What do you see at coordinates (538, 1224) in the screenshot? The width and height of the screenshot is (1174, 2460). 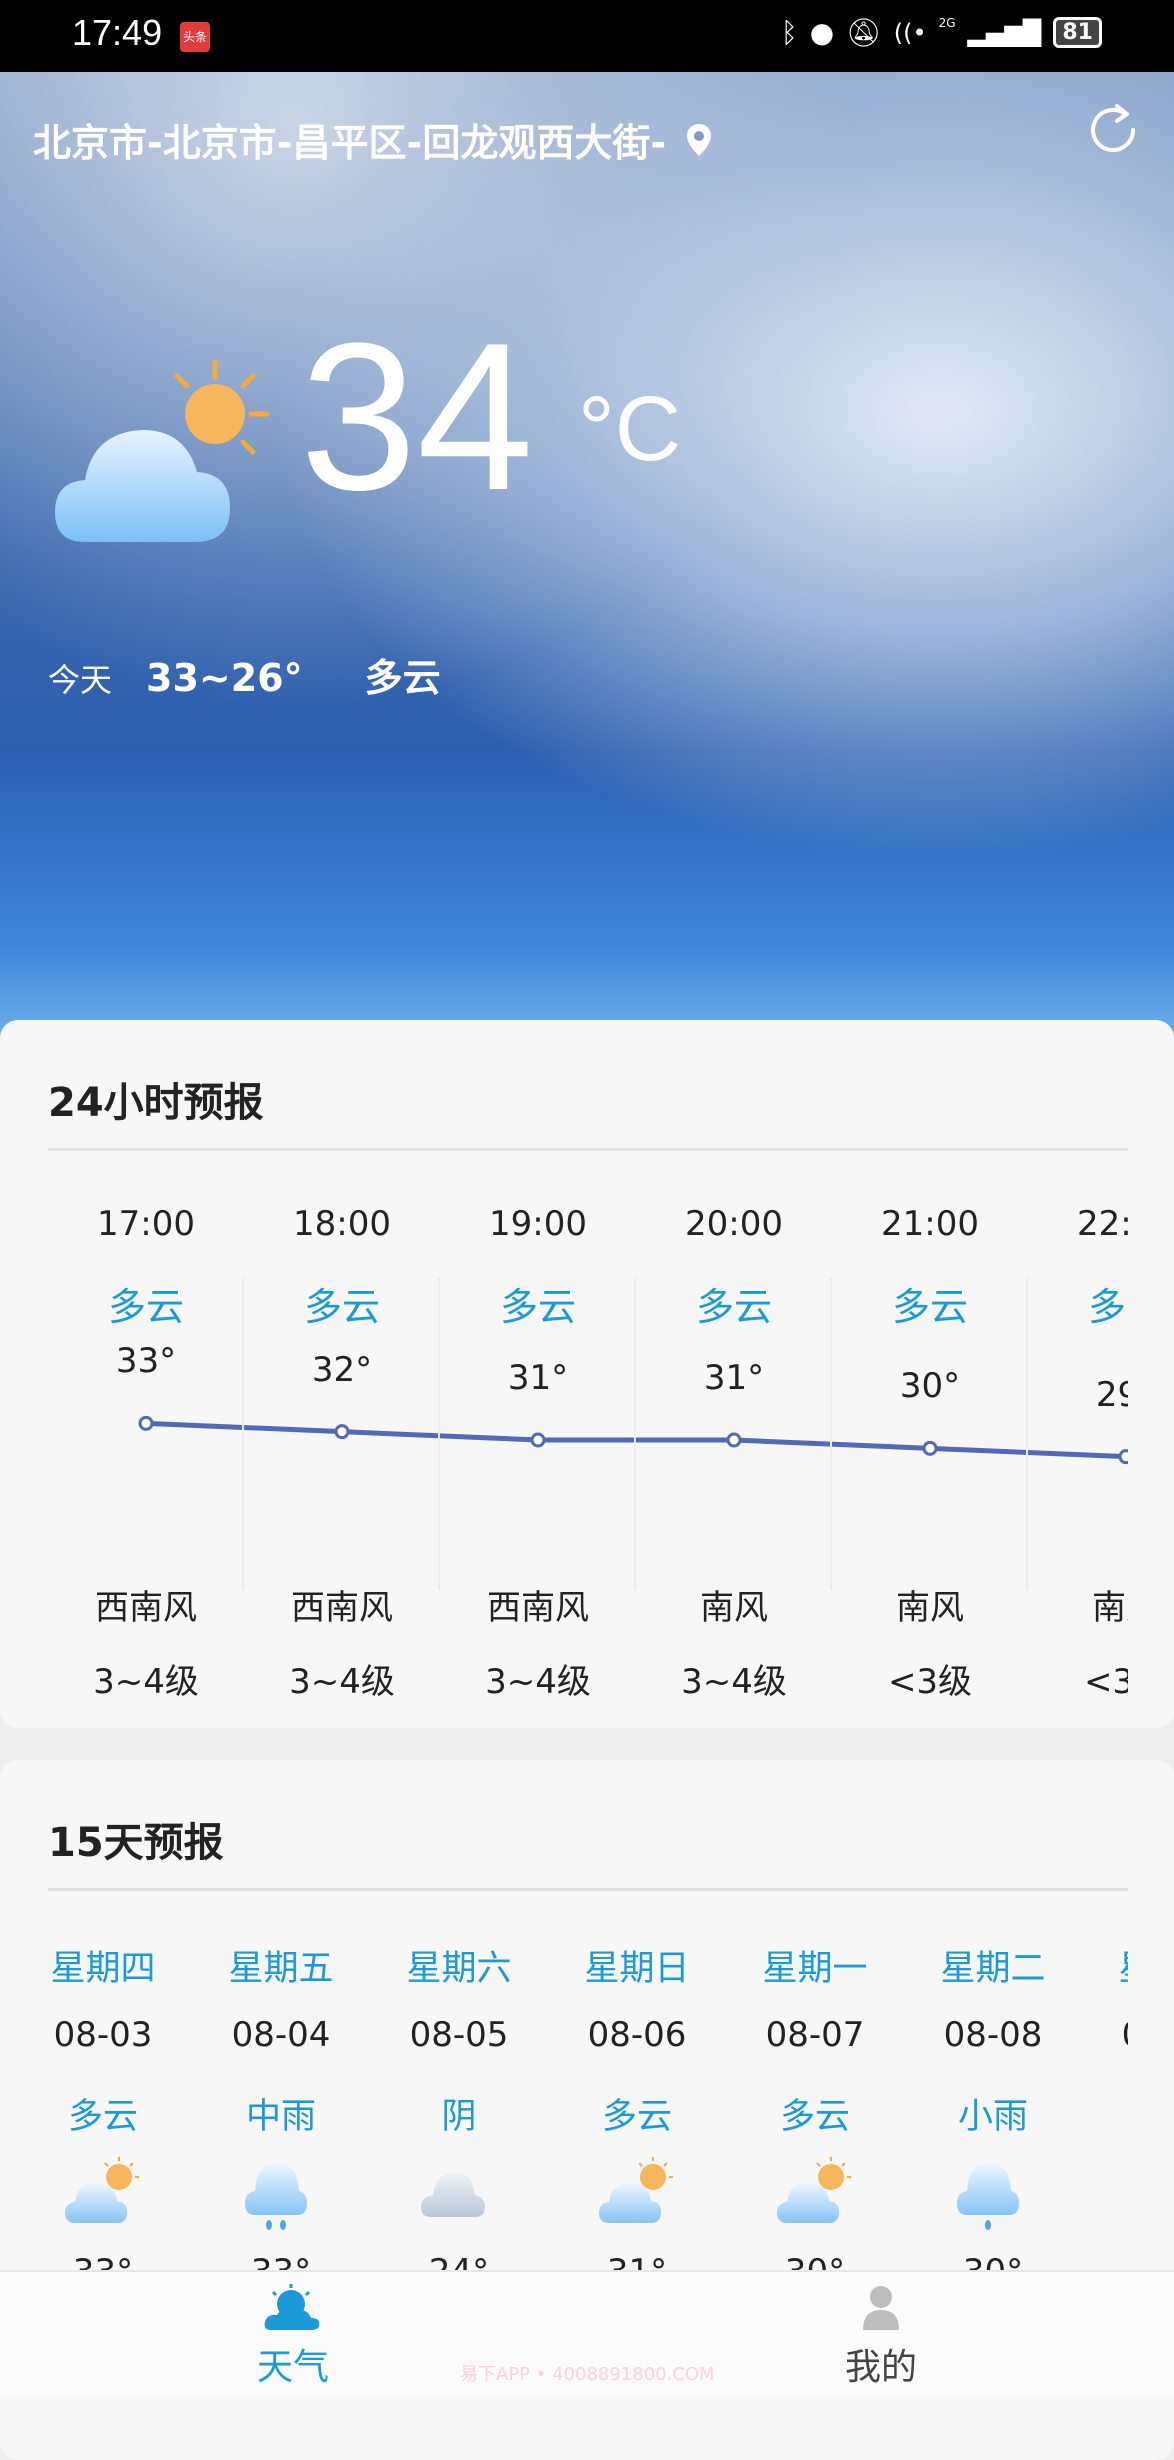 I see `hour-time: 19:00` at bounding box center [538, 1224].